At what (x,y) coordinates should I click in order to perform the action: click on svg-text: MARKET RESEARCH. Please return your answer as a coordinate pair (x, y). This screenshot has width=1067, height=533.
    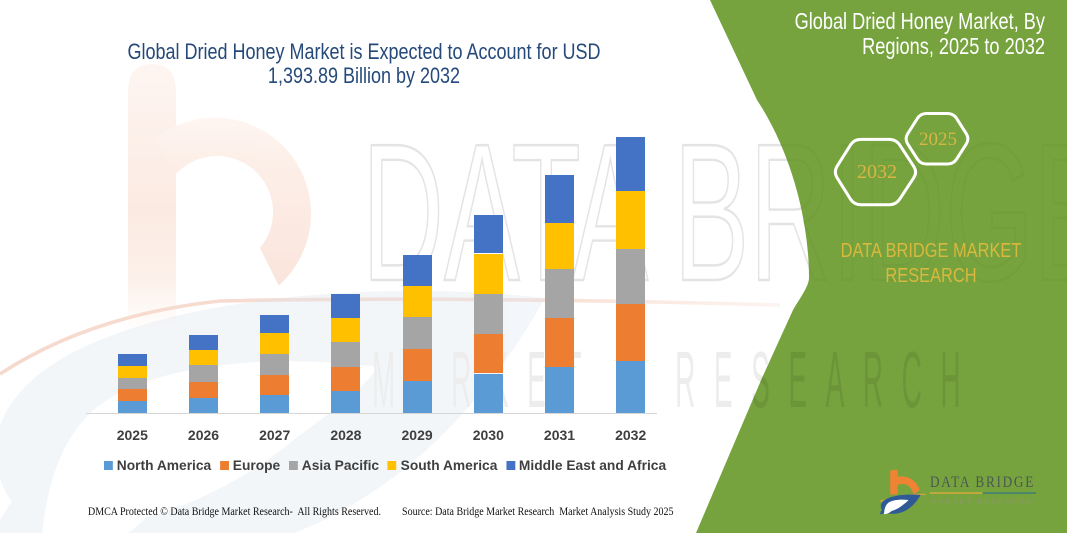
    Looking at the image, I should click on (982, 502).